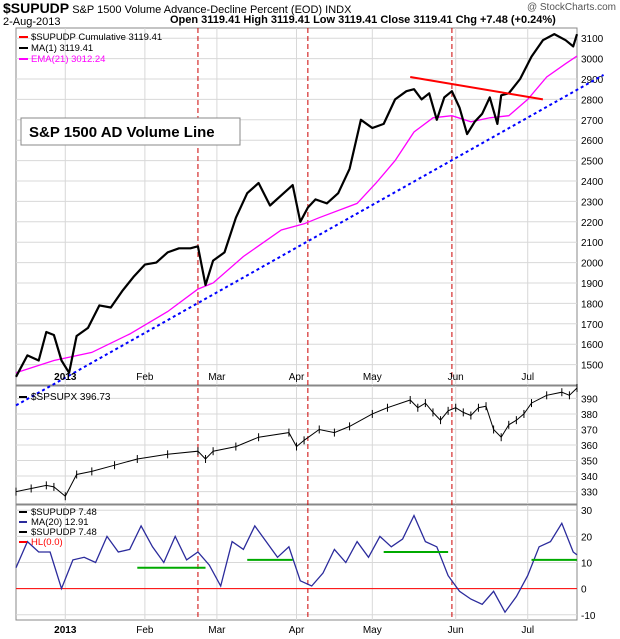  Describe the element at coordinates (592, 60) in the screenshot. I see `y-tick-label: 3000` at that location.